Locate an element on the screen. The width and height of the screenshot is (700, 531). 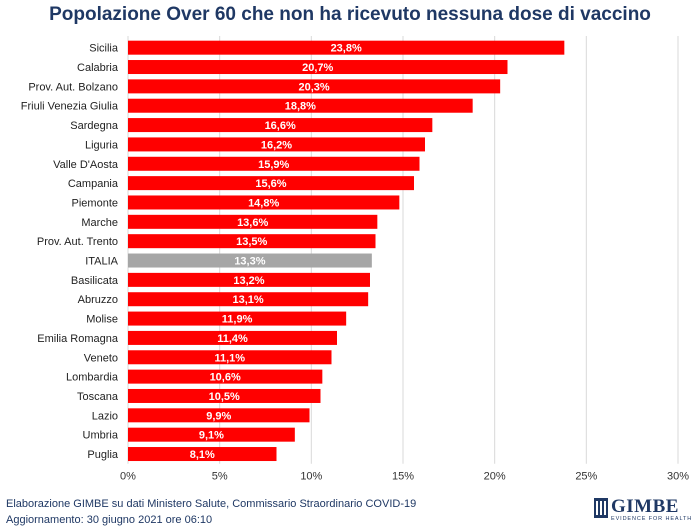
category-label: Basilicata is located at coordinates (95, 281).